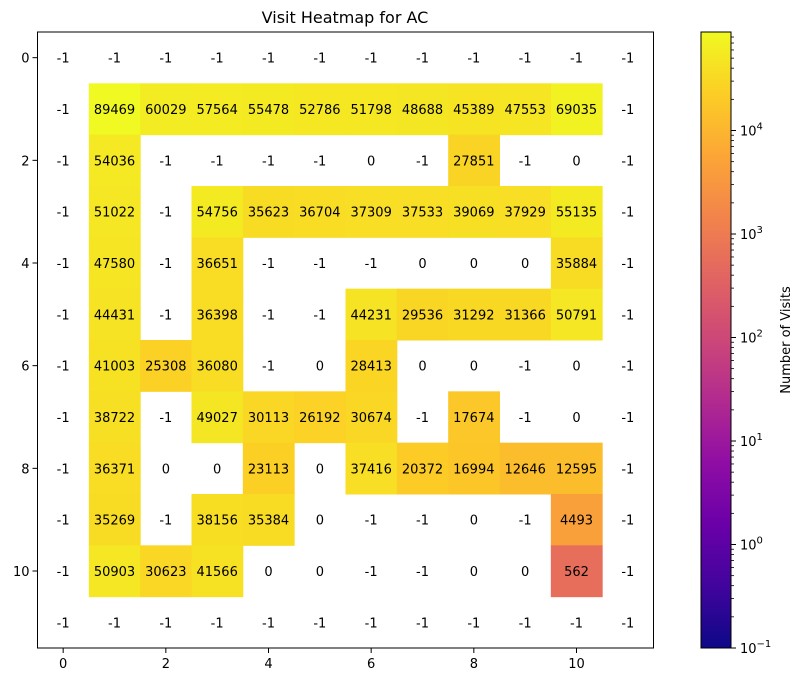  Describe the element at coordinates (576, 572) in the screenshot. I see `cell-value-label: 562` at that location.